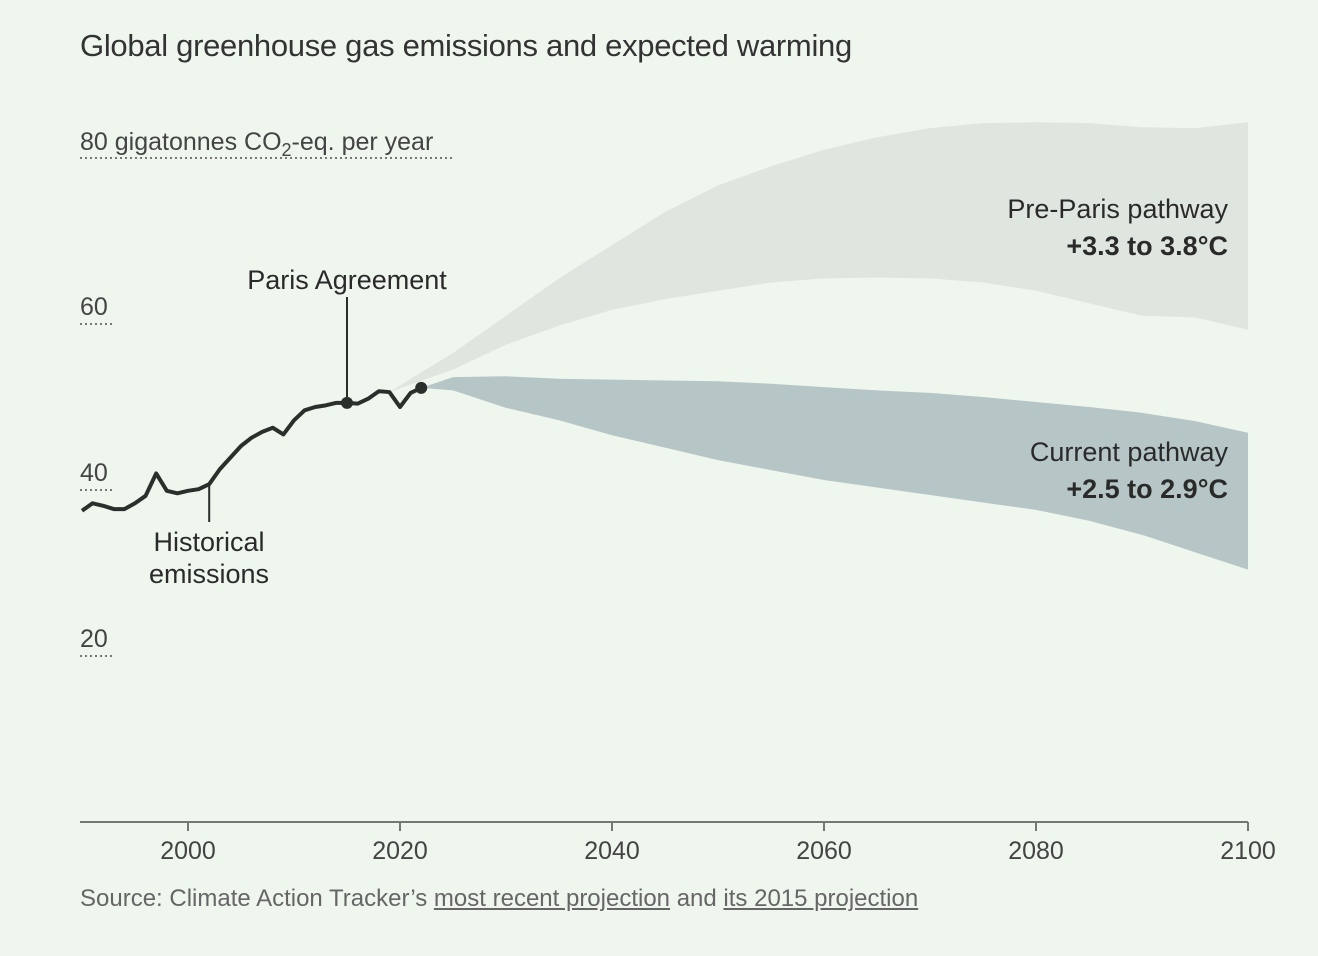  What do you see at coordinates (552, 898) in the screenshot?
I see `link-most-recent-projection: most recent projection` at bounding box center [552, 898].